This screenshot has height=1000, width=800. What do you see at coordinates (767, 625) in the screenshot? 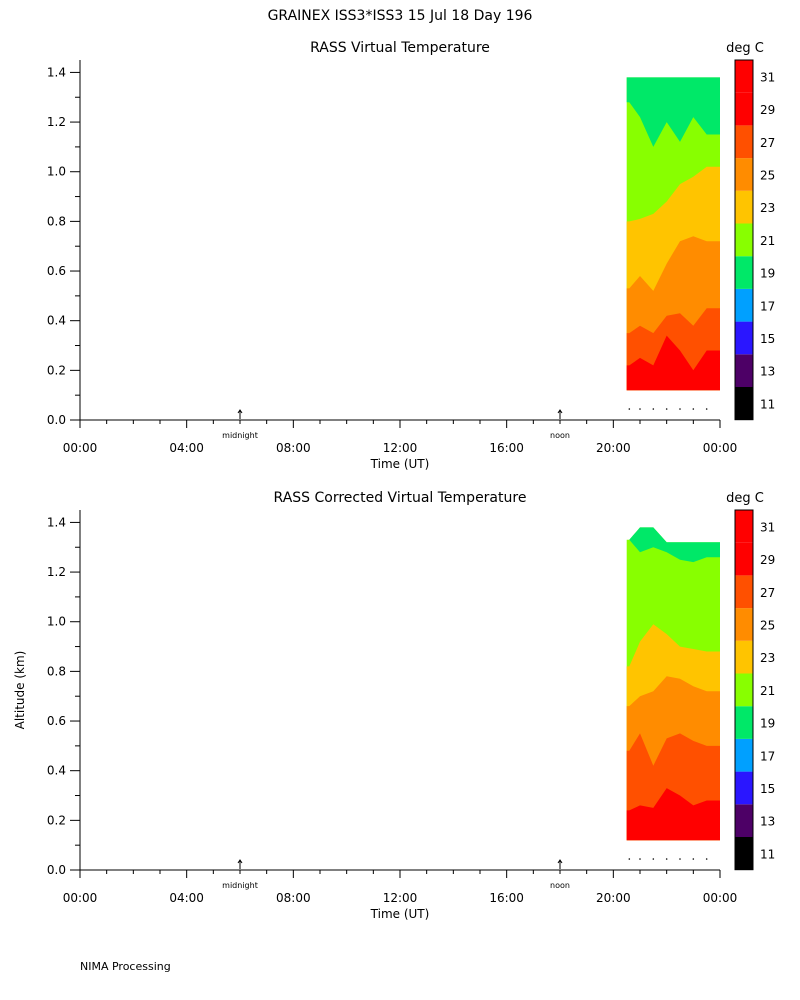
I see `colorbar-label: 25` at bounding box center [767, 625].